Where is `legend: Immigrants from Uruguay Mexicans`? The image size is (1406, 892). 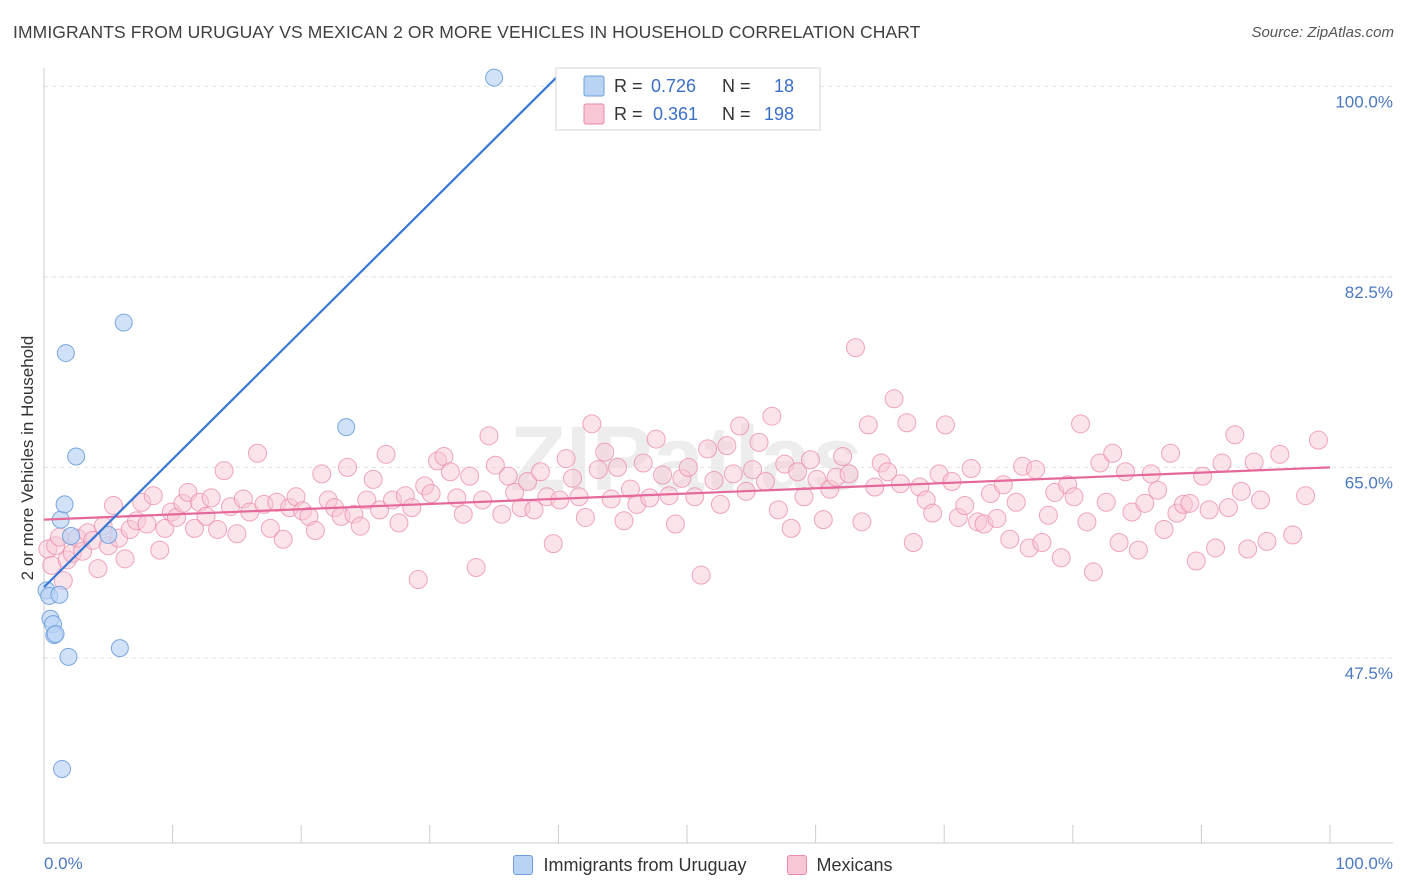
legend: Immigrants from Uruguay Mexicans is located at coordinates (703, 865).